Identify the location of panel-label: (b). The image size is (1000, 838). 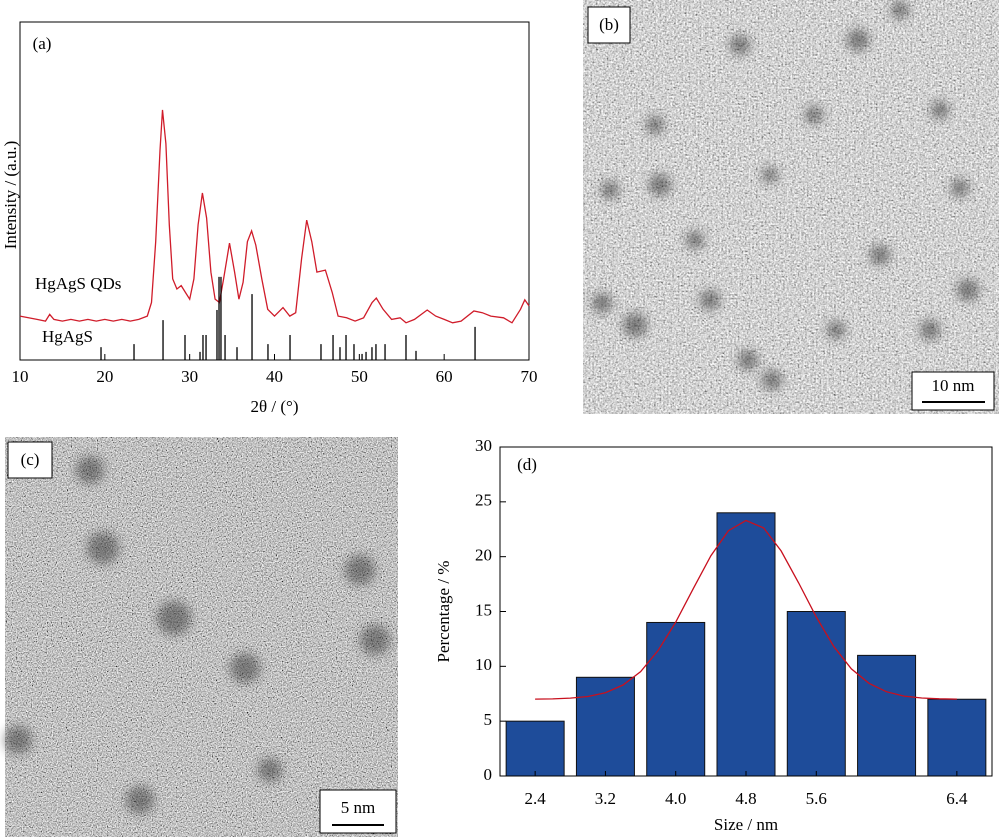
(609, 24).